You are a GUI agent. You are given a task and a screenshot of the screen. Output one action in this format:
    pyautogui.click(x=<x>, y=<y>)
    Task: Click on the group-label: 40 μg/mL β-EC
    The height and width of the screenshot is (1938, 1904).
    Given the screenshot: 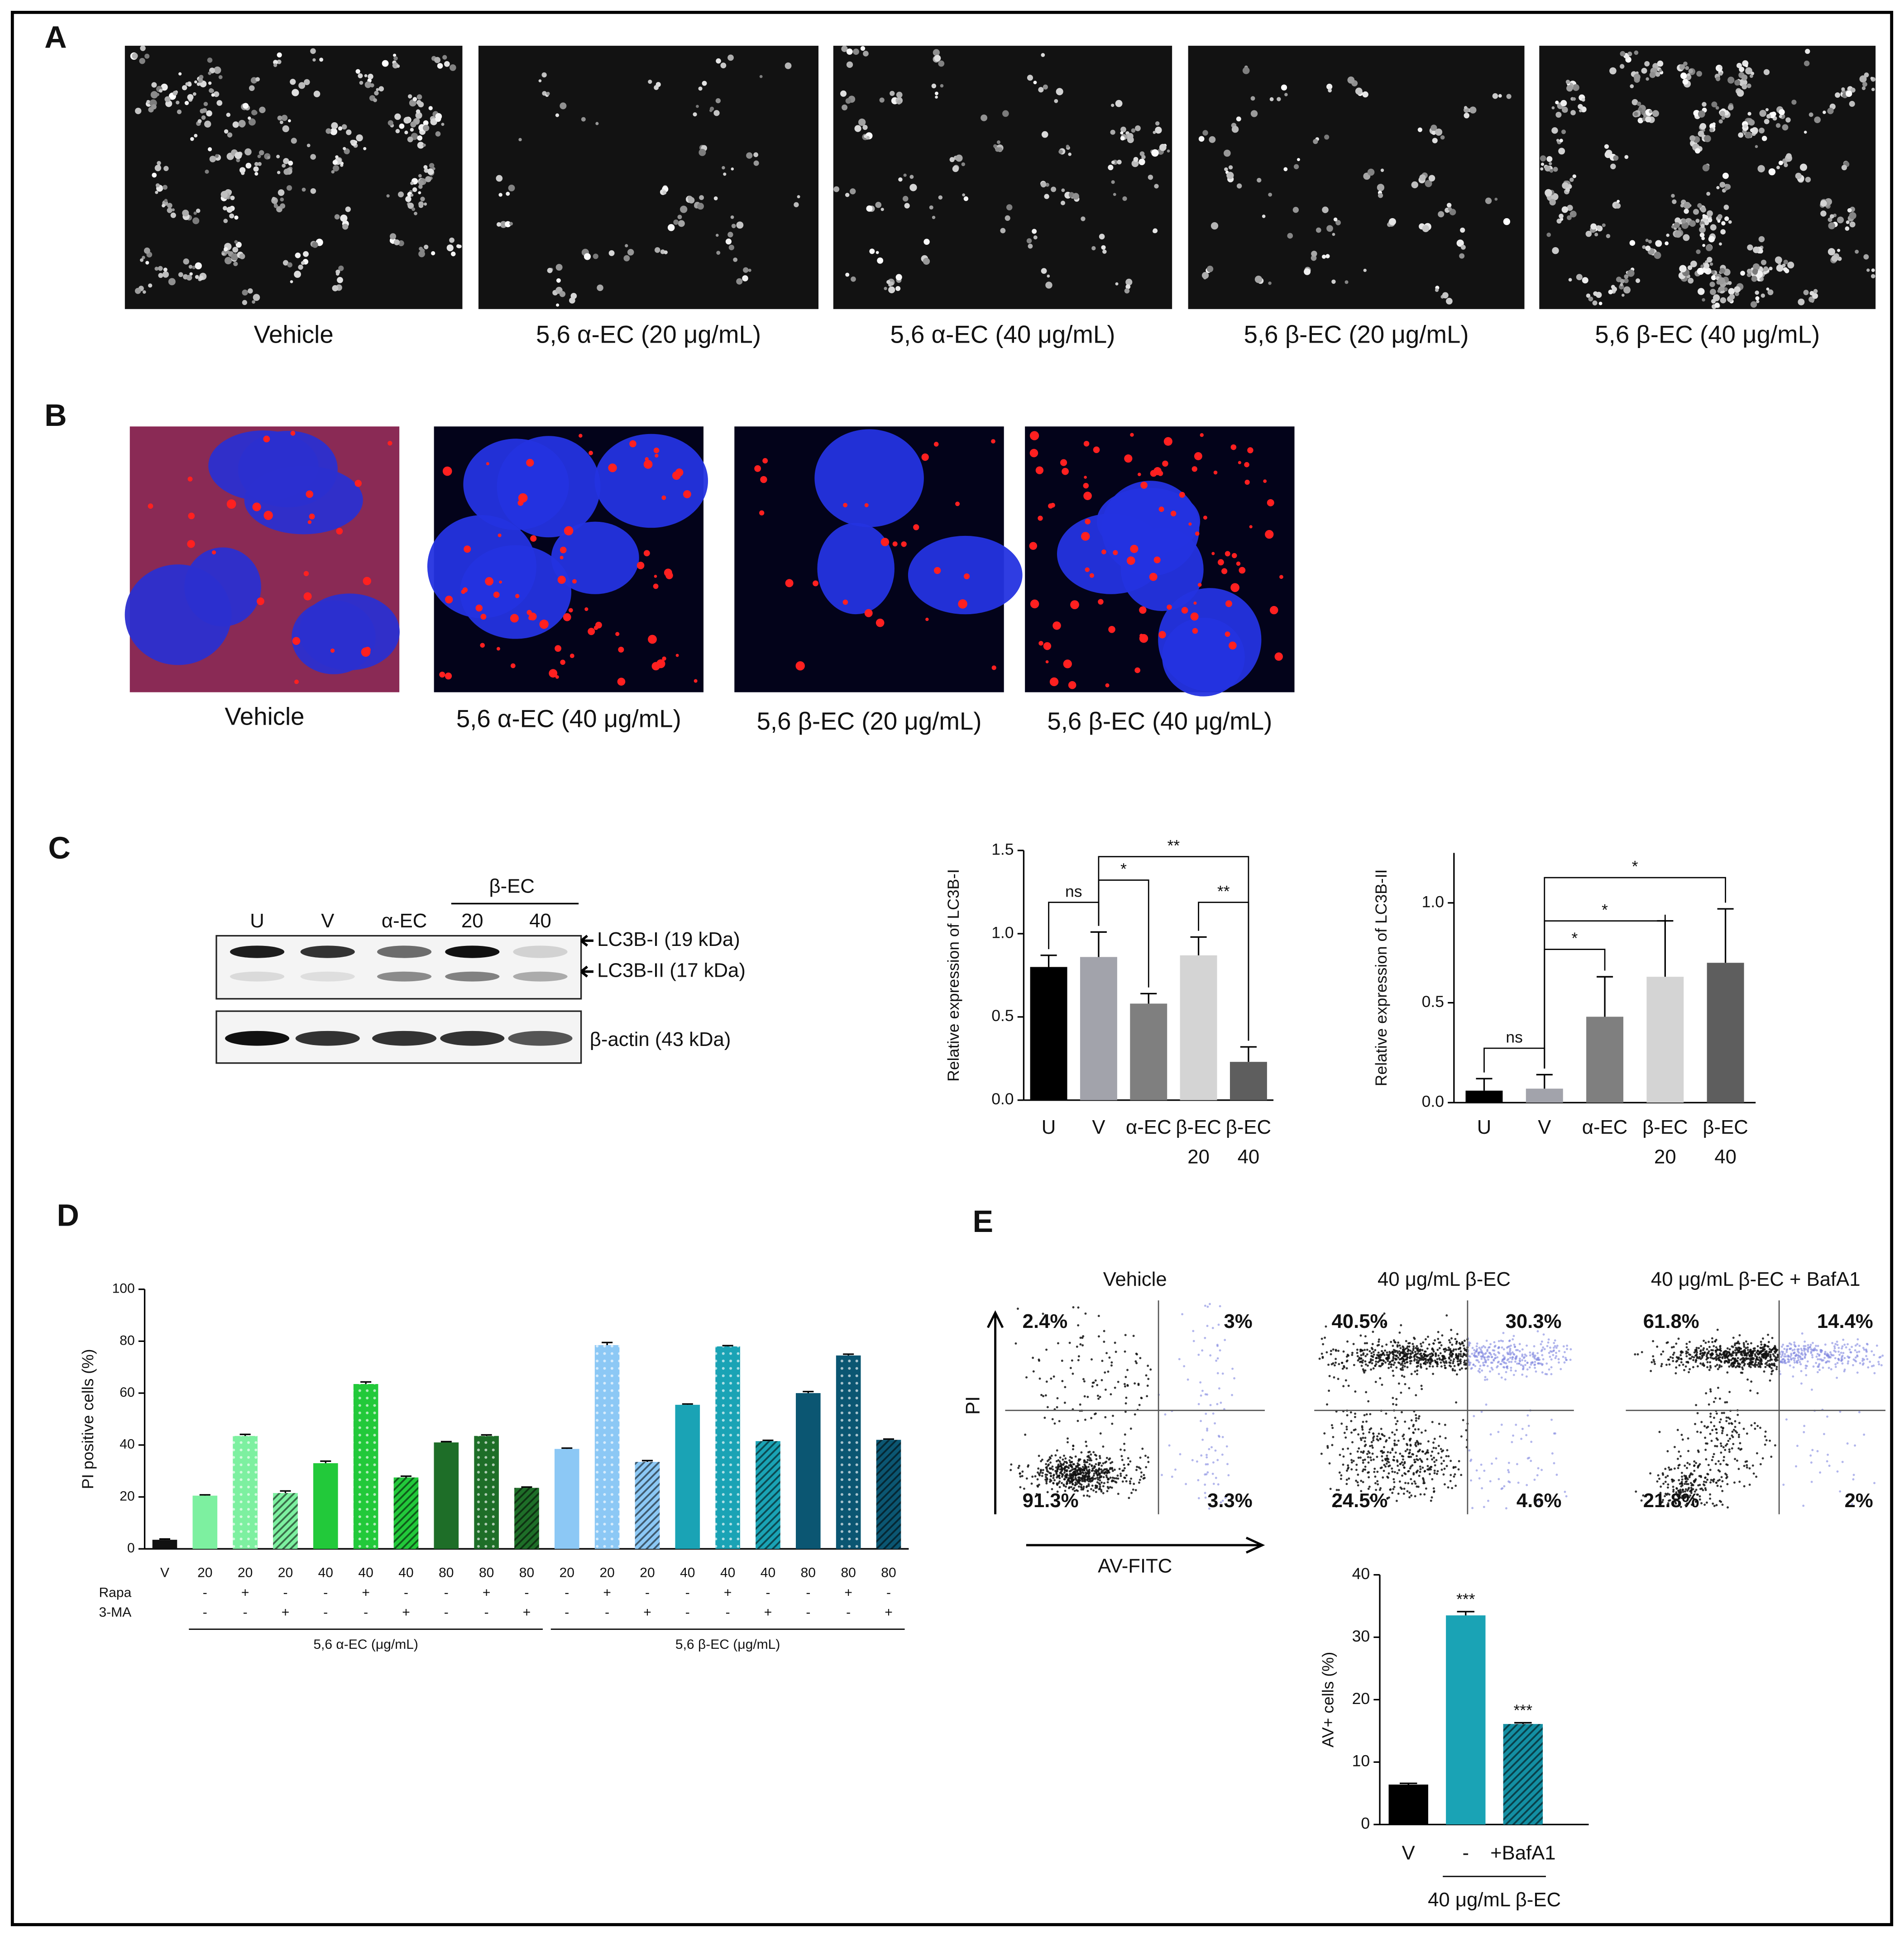 What is the action you would take?
    pyautogui.click(x=1495, y=1900)
    